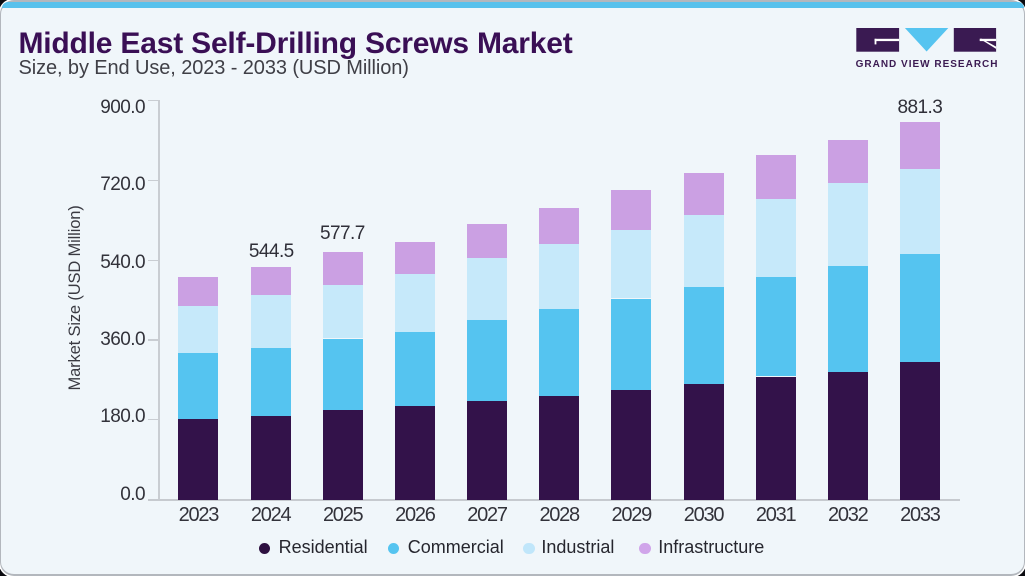 The height and width of the screenshot is (576, 1025). What do you see at coordinates (927, 64) in the screenshot?
I see `svg-text: GRAND VIEW RESEARCH` at bounding box center [927, 64].